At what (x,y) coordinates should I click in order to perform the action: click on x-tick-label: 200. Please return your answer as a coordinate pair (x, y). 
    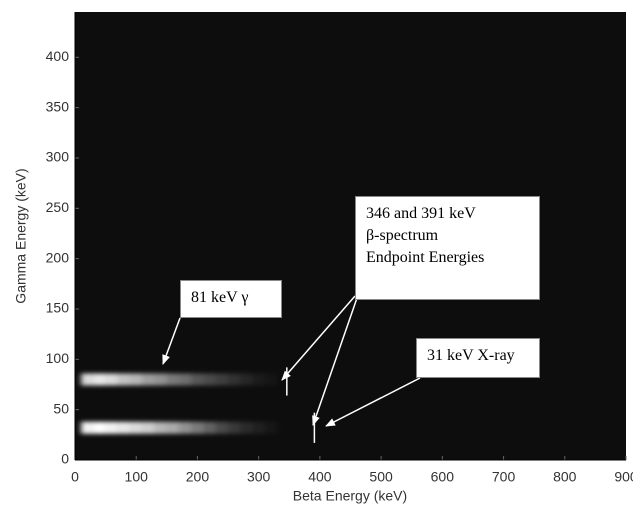
    Looking at the image, I should click on (198, 477).